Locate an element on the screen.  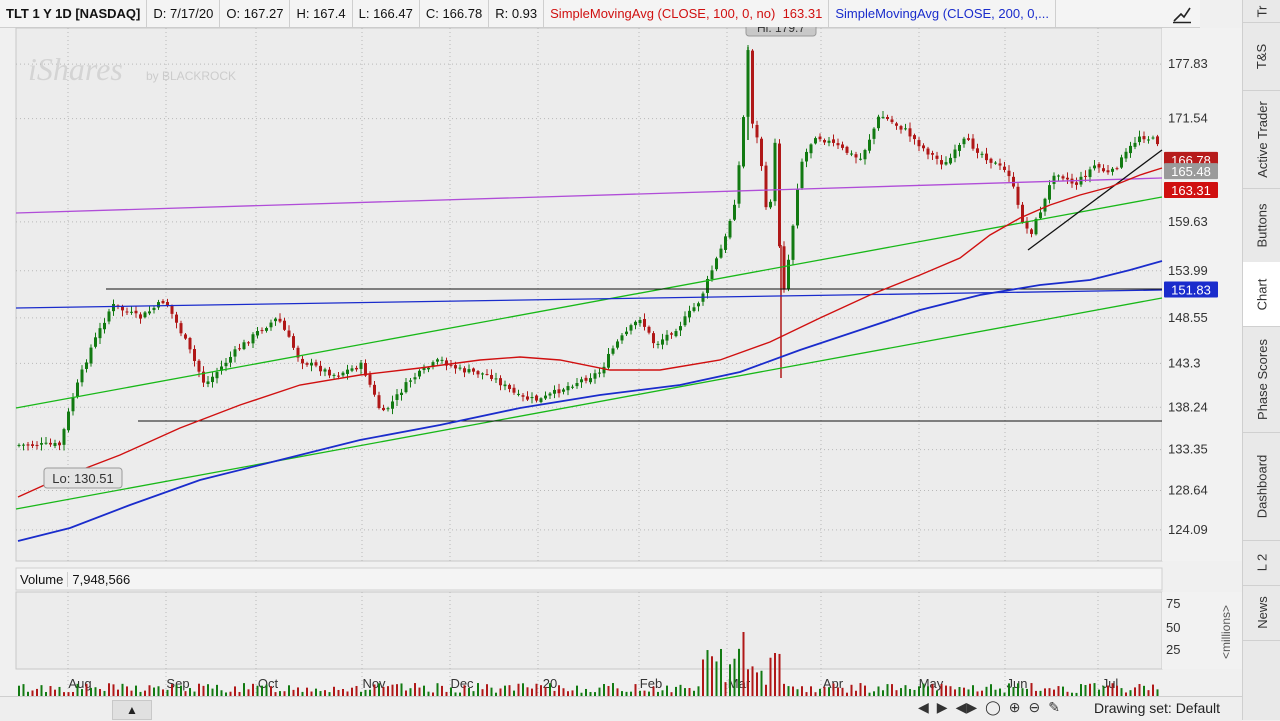
tab-tr: Tr is located at coordinates (1261, 11).